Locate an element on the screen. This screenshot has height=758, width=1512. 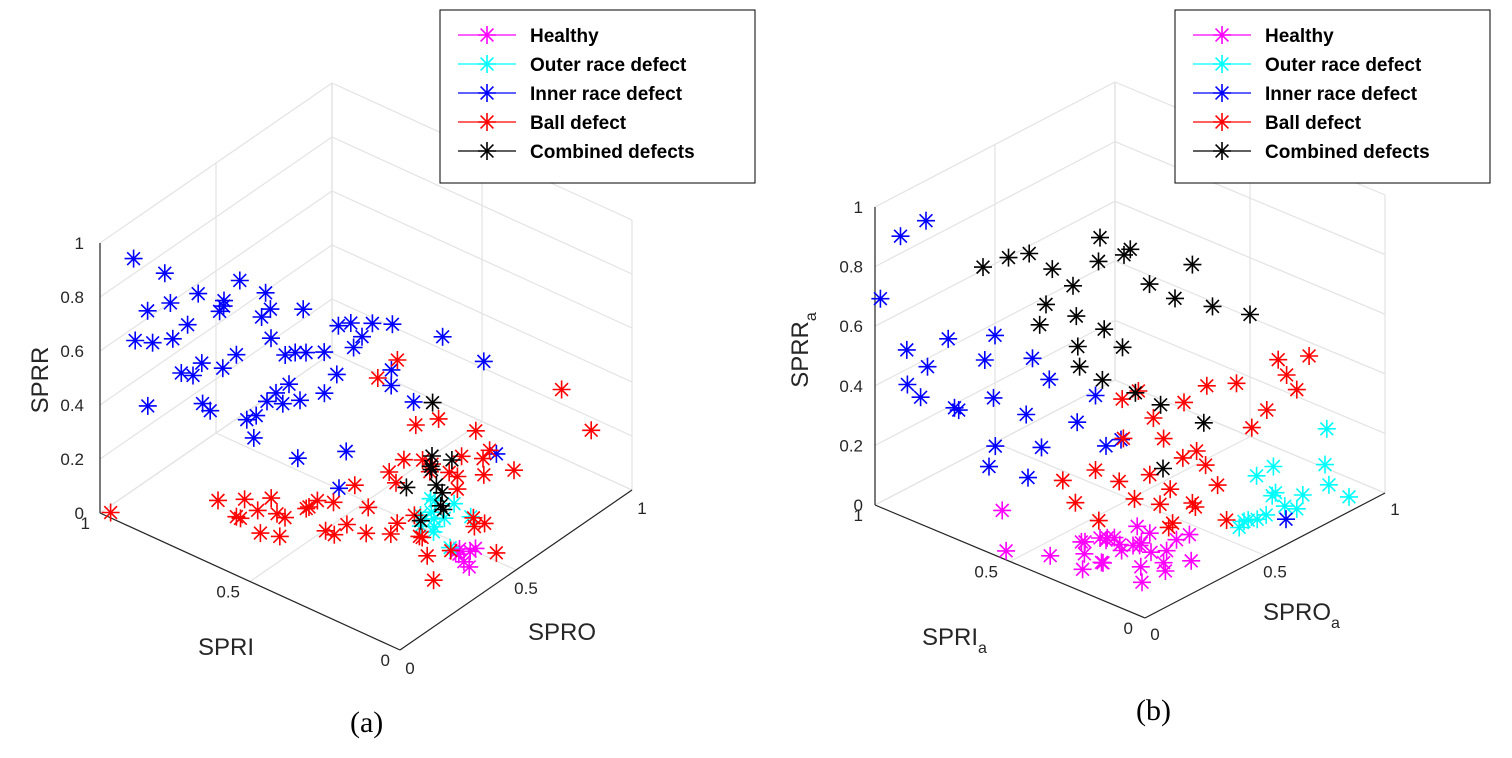
x-tick-label: 0 is located at coordinates (1128, 628).